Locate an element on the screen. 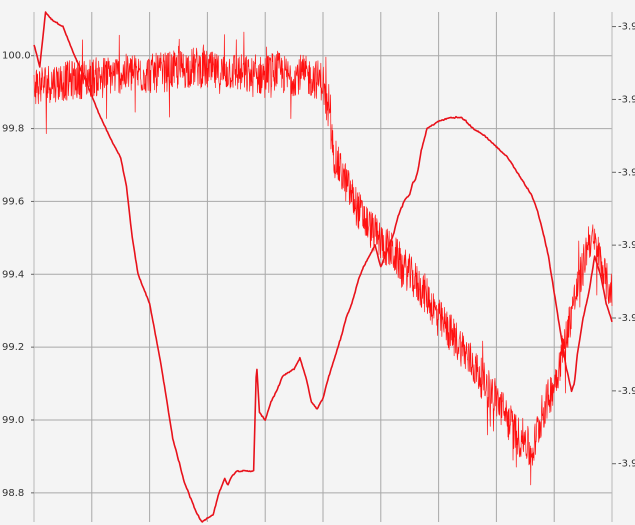 This screenshot has height=525, width=635. left-tick-label: 98.8 is located at coordinates (13, 493).